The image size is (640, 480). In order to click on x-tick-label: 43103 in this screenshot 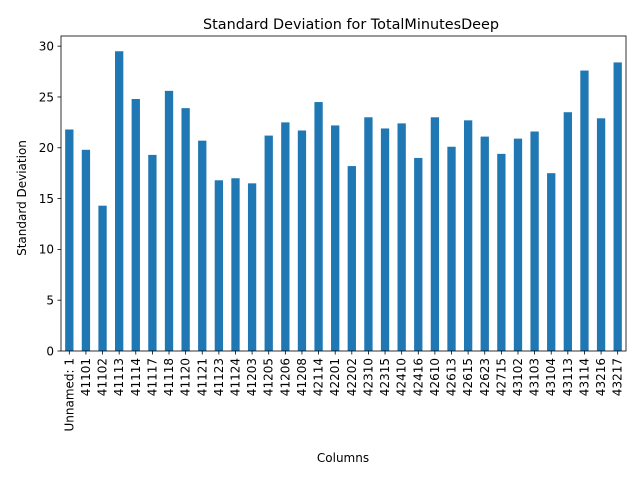, I will do `click(535, 377)`.